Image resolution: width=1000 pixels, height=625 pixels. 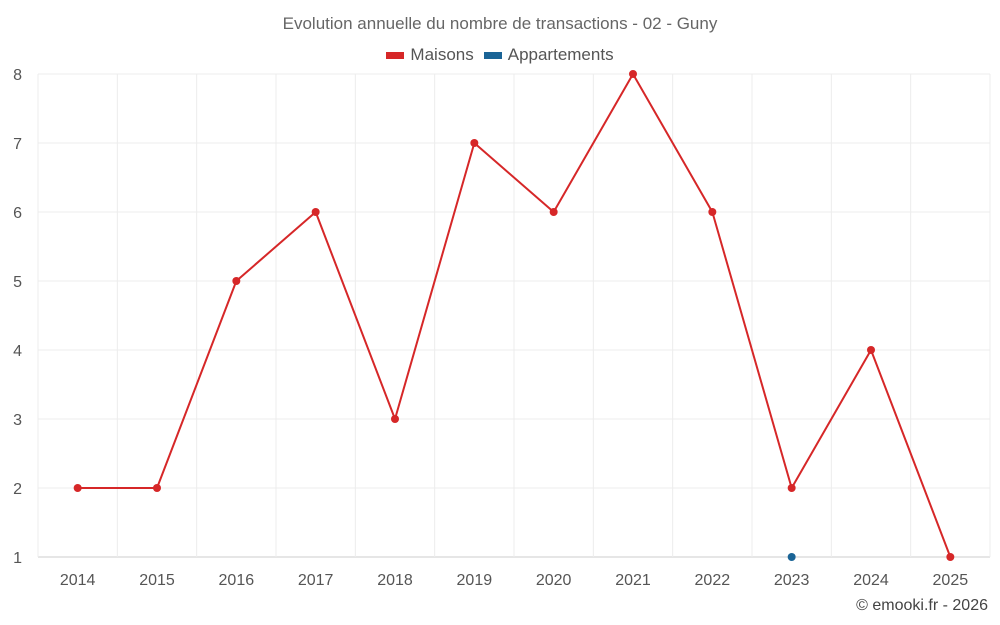 What do you see at coordinates (951, 580) in the screenshot?
I see `x-tick-label: 2025` at bounding box center [951, 580].